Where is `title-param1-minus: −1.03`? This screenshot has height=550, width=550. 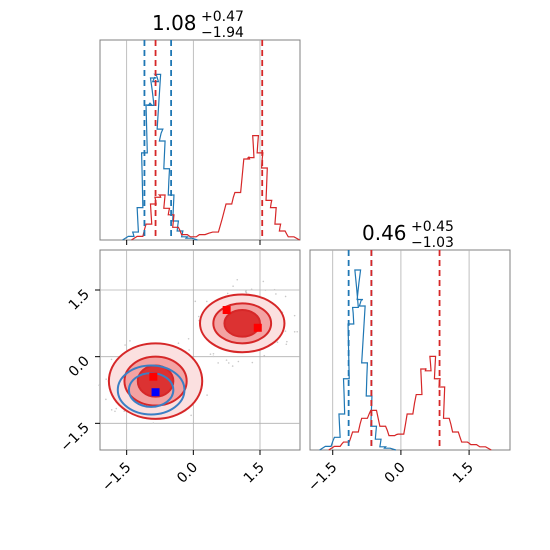
title-param1-minus: −1.03 is located at coordinates (432, 243).